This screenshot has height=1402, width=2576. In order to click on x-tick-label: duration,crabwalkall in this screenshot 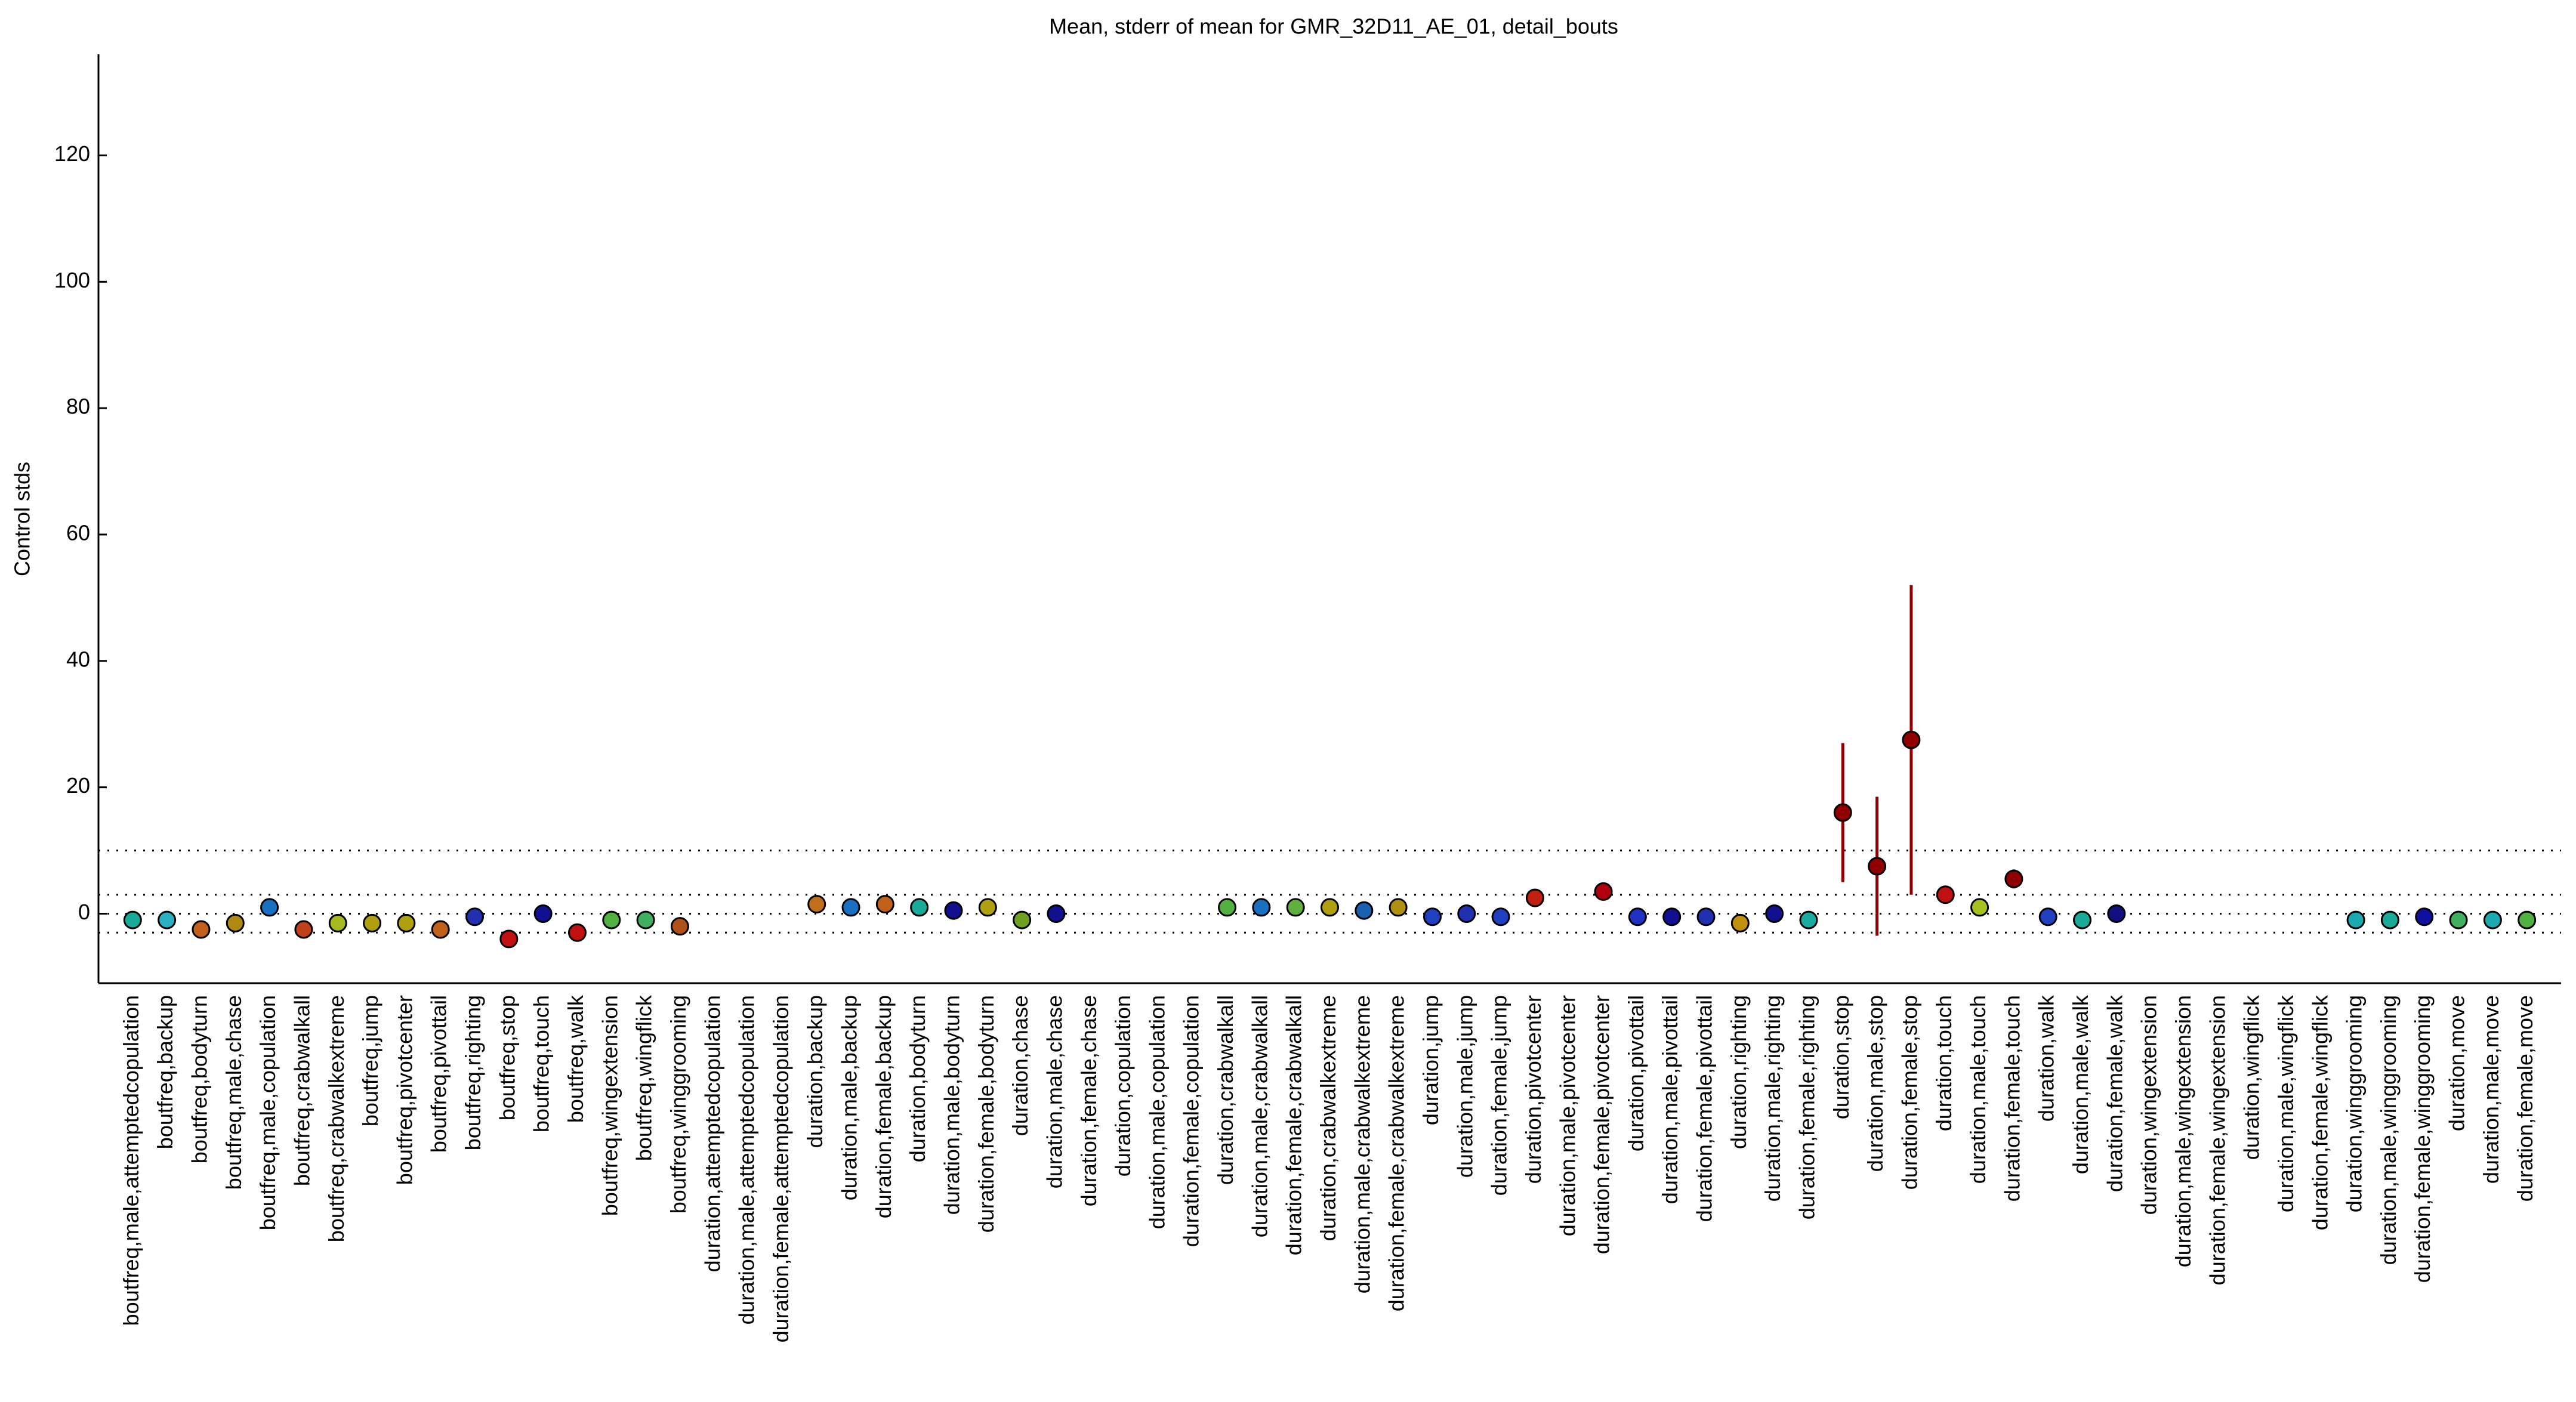, I will do `click(1225, 1090)`.